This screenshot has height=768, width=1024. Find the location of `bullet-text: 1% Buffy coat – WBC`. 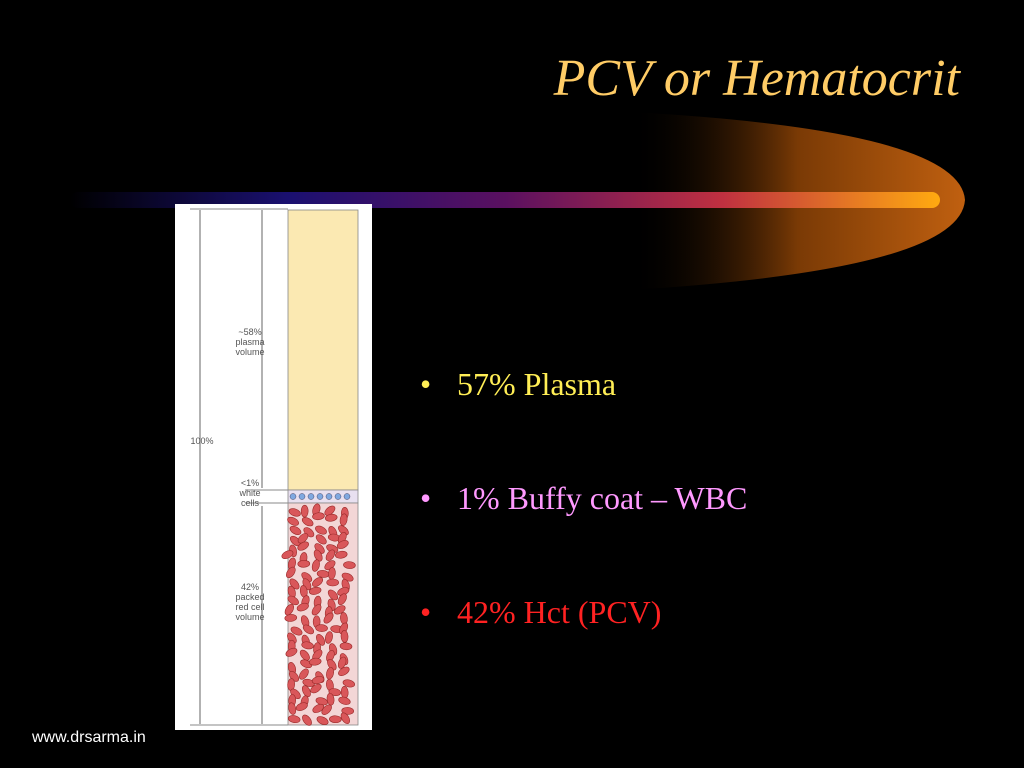

bullet-text: 1% Buffy coat – WBC is located at coordinates (602, 498).